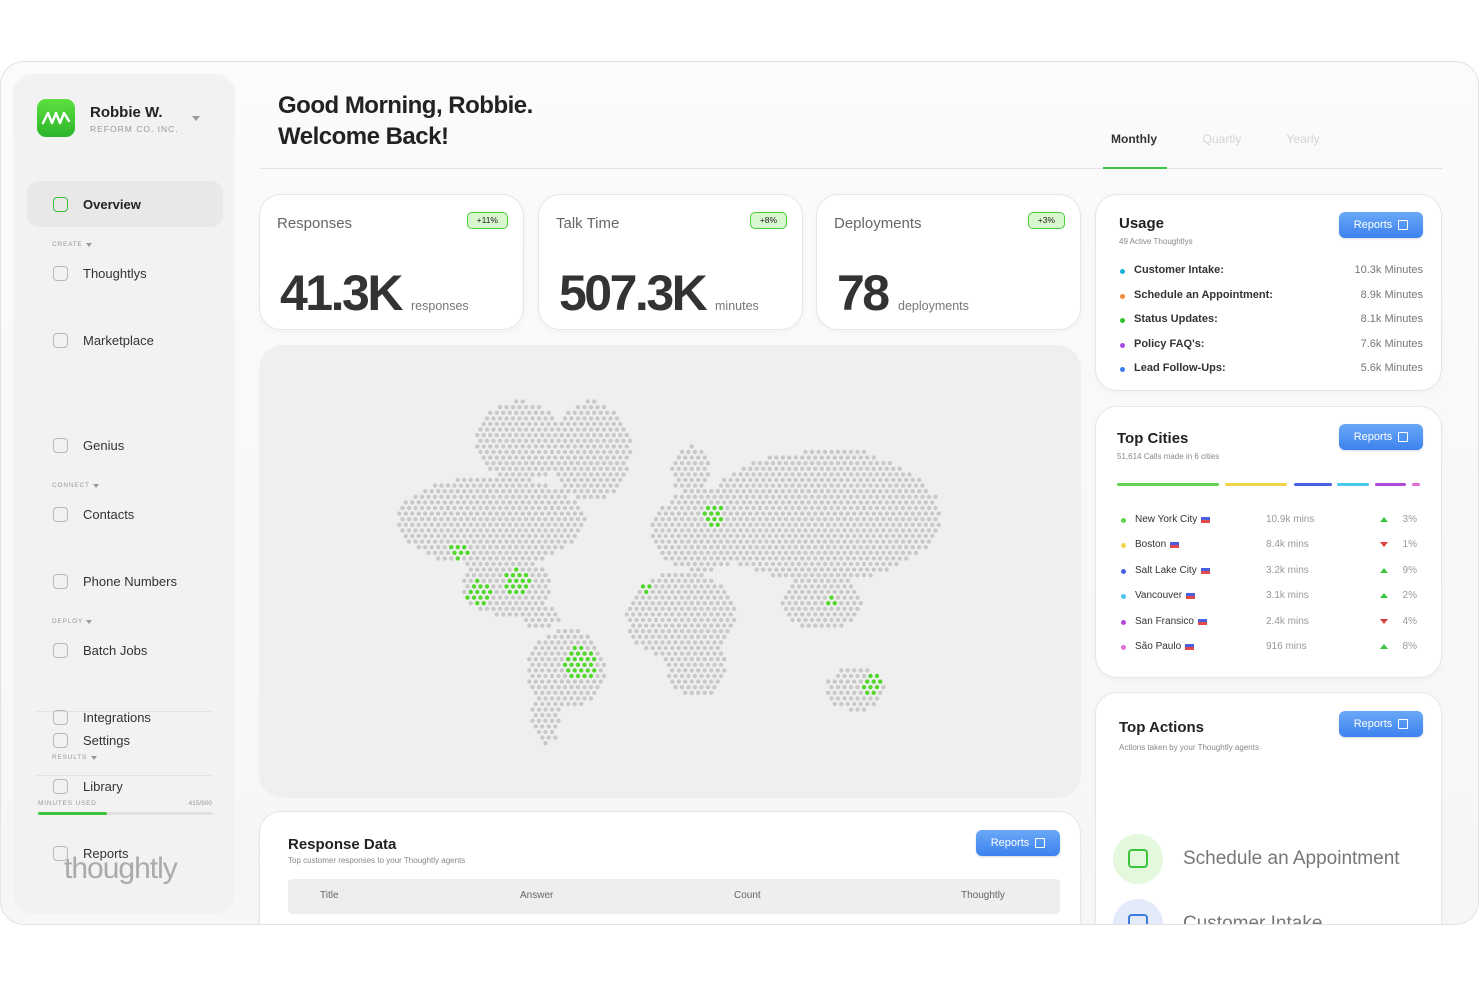 This screenshot has height=987, width=1480. What do you see at coordinates (130, 581) in the screenshot?
I see `nav-item: Phone Numbers` at bounding box center [130, 581].